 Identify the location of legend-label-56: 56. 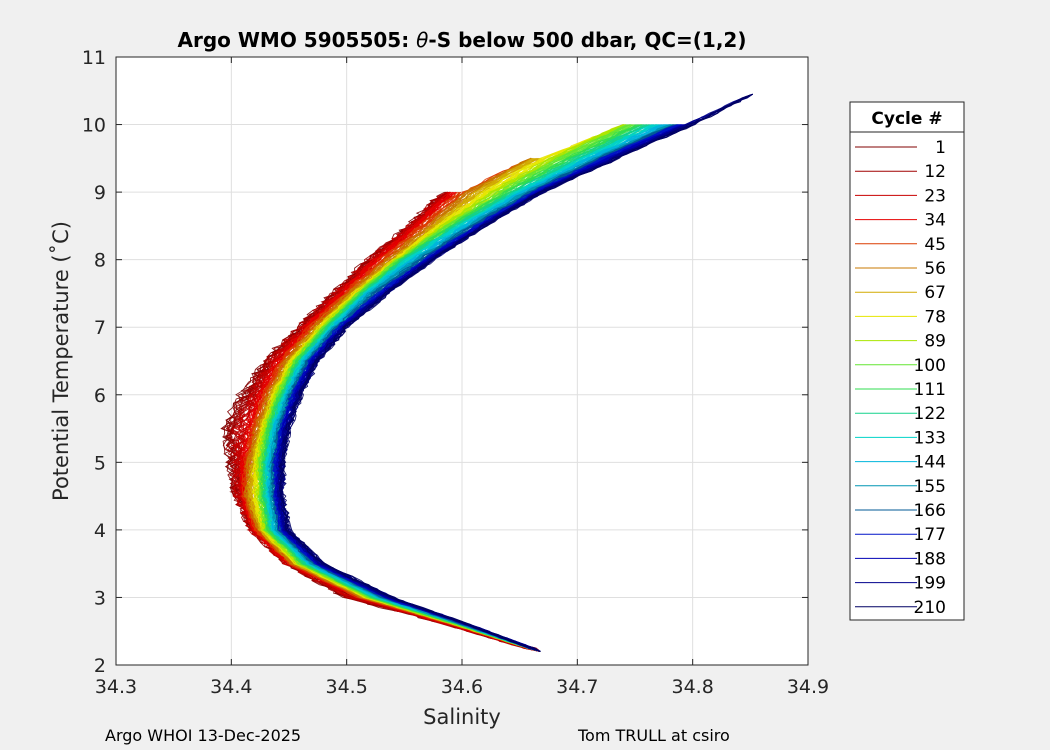
(935, 269).